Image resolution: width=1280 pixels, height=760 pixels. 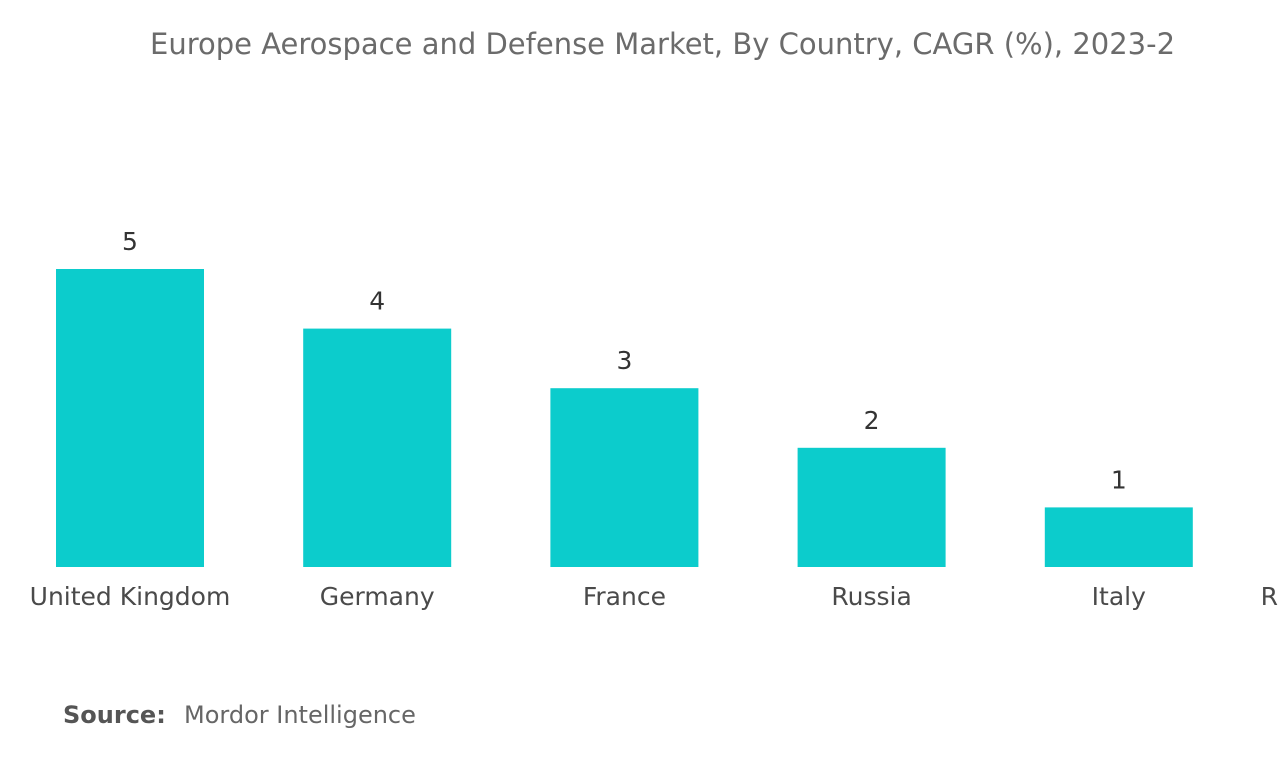 What do you see at coordinates (130, 596) in the screenshot?
I see `x-tick-label: United Kingdom` at bounding box center [130, 596].